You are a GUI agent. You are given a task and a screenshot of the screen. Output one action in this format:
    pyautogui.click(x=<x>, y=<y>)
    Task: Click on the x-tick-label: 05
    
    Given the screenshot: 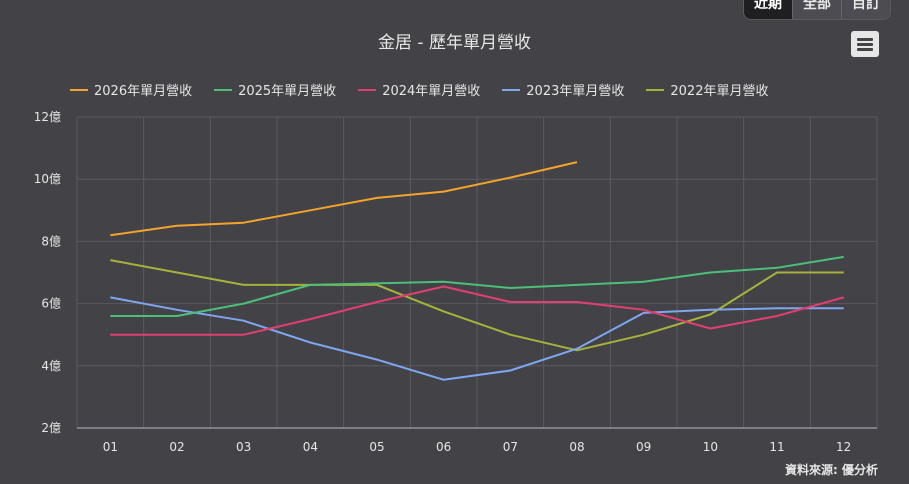 What is the action you would take?
    pyautogui.click(x=376, y=447)
    